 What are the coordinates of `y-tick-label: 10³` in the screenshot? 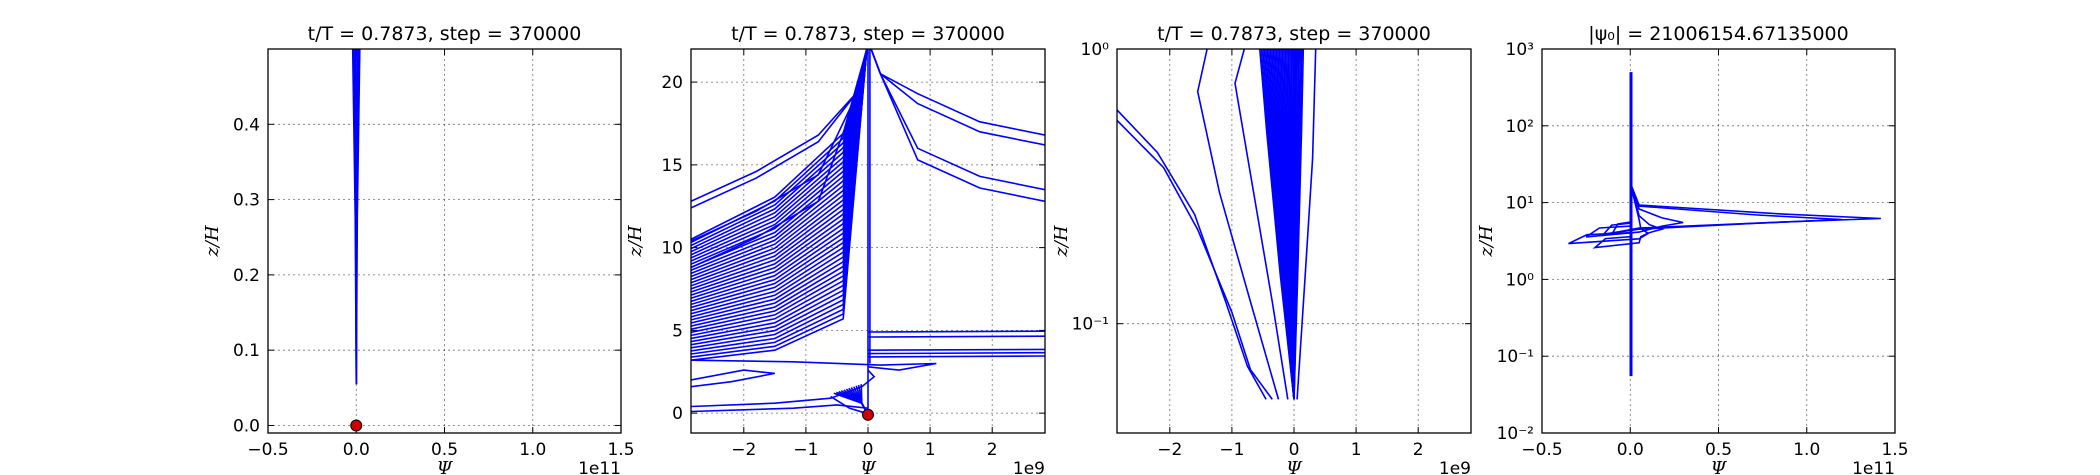 It's located at (1520, 50).